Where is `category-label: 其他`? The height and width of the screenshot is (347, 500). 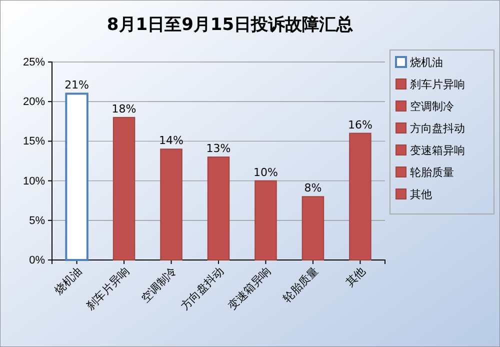 category-label: 其他 is located at coordinates (421, 194).